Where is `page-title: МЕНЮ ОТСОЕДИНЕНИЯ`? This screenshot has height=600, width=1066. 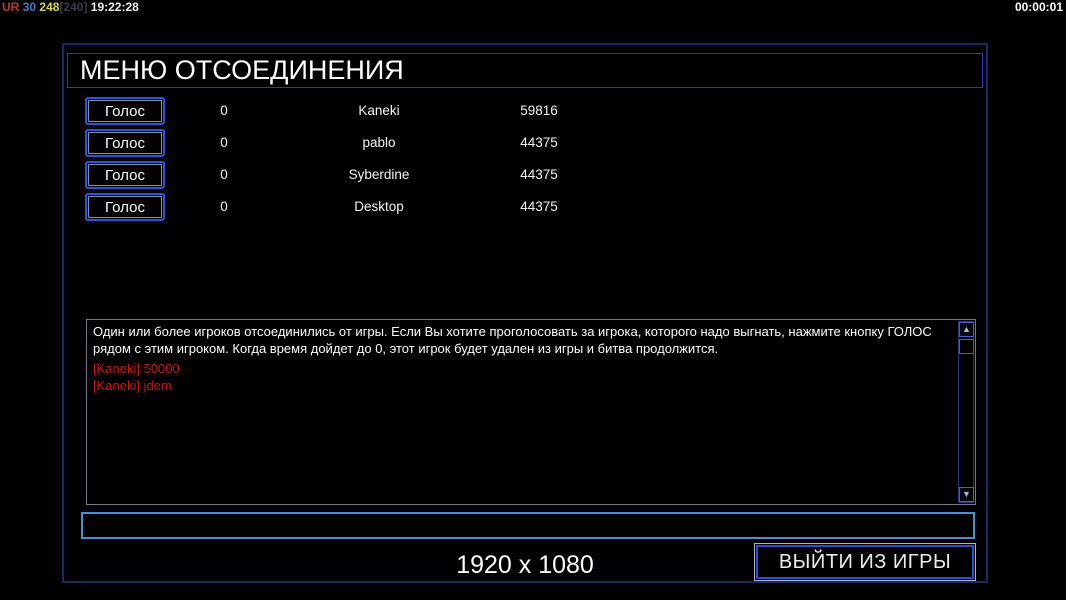
page-title: МЕНЮ ОТСОЕДИНЕНИЯ is located at coordinates (242, 70).